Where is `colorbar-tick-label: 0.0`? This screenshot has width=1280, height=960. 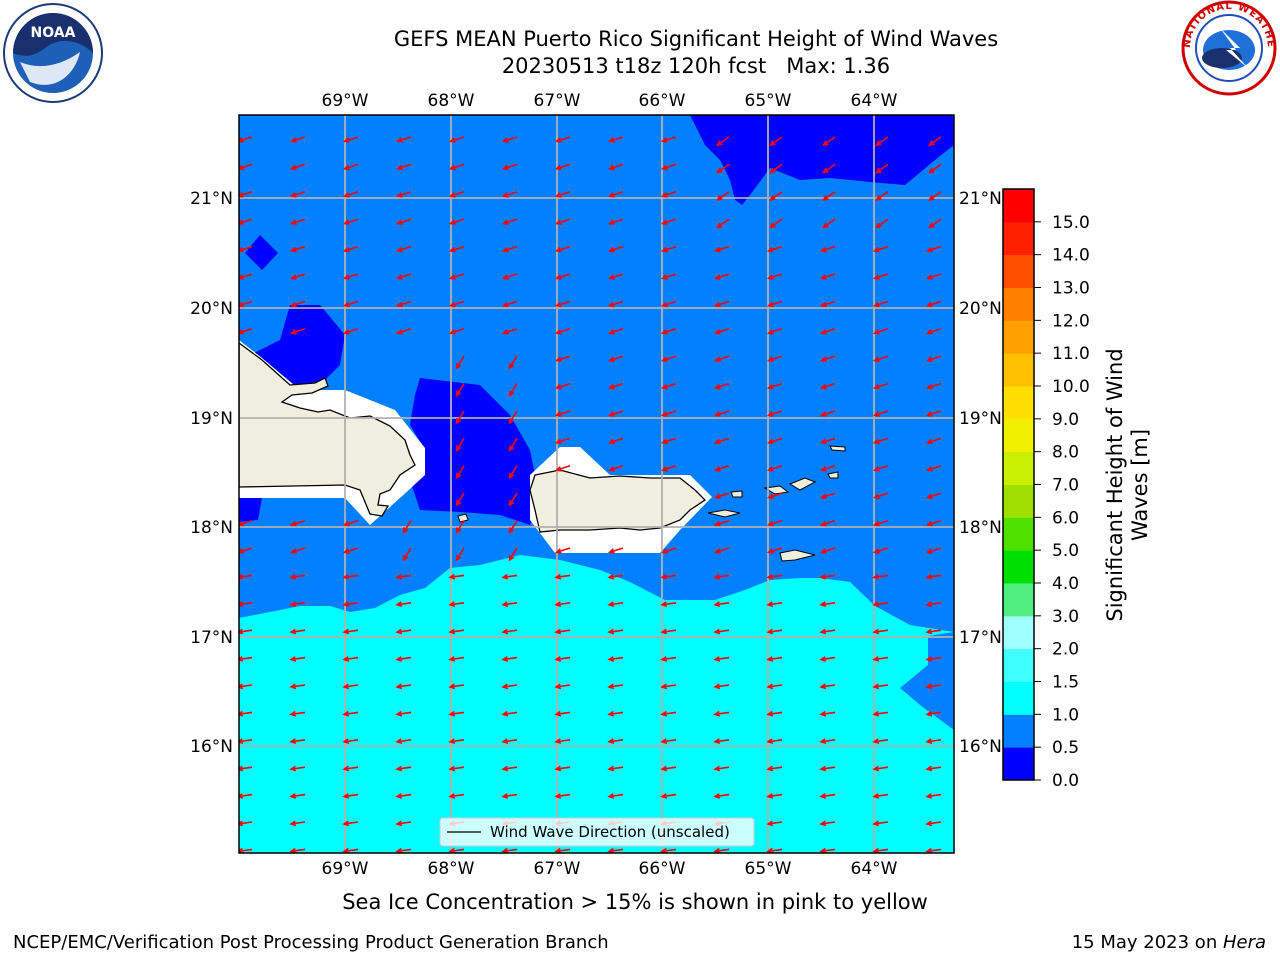
colorbar-tick-label: 0.0 is located at coordinates (1065, 781).